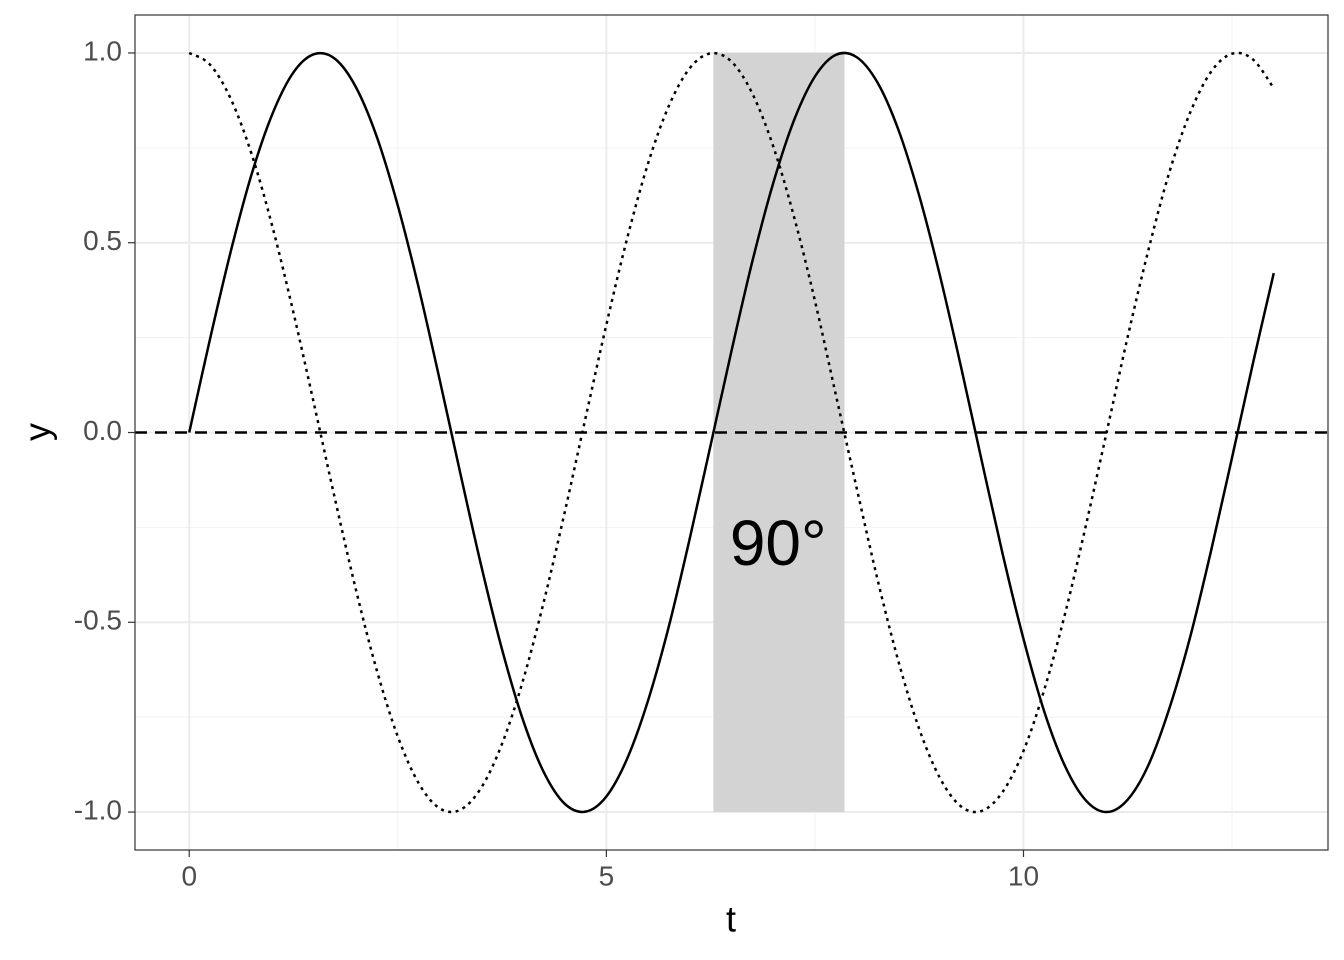 The image size is (1344, 960). What do you see at coordinates (731, 919) in the screenshot?
I see `x-axis-title: t` at bounding box center [731, 919].